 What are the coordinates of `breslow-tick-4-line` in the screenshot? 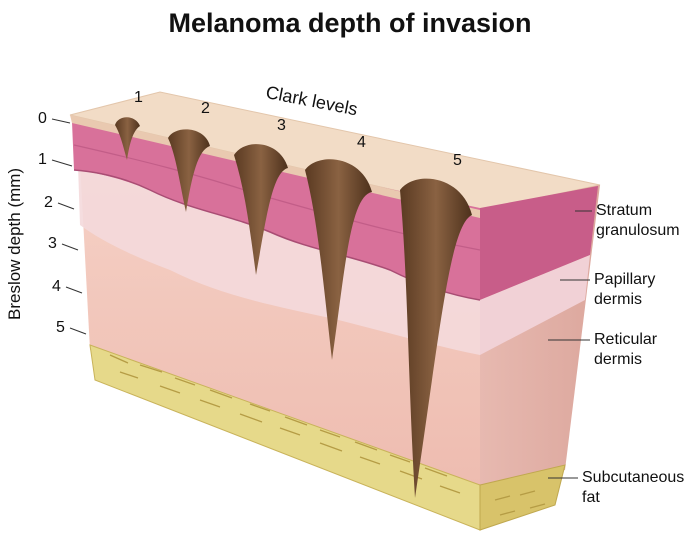 It's located at (74, 290).